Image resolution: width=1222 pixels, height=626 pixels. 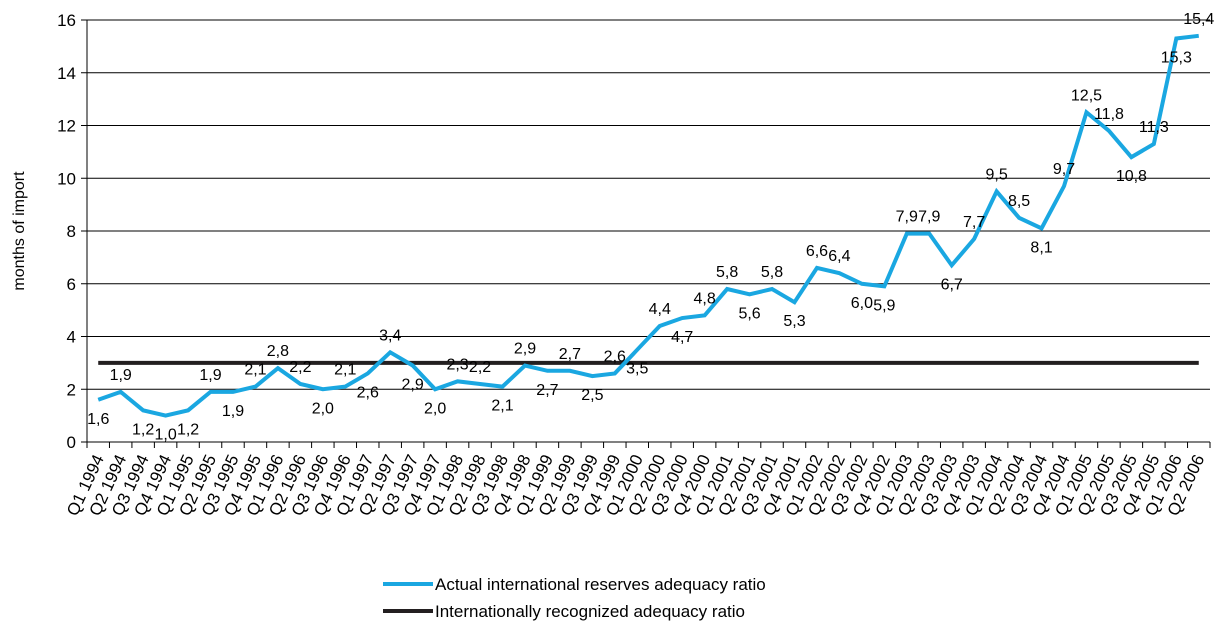 What do you see at coordinates (1064, 169) in the screenshot?
I see `data-label: 9,7` at bounding box center [1064, 169].